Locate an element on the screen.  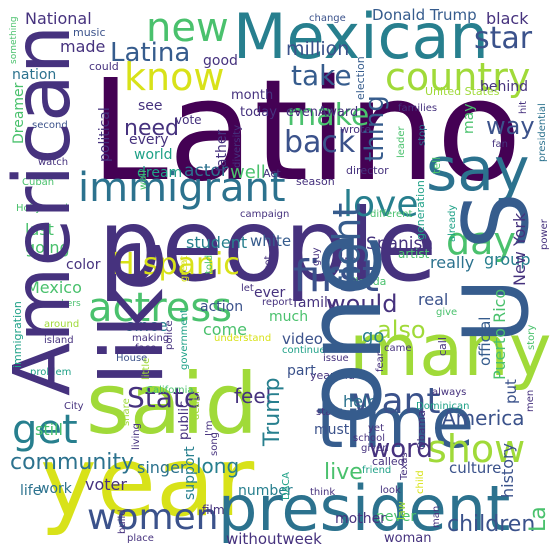
word-called: called is located at coordinates (388, 461).